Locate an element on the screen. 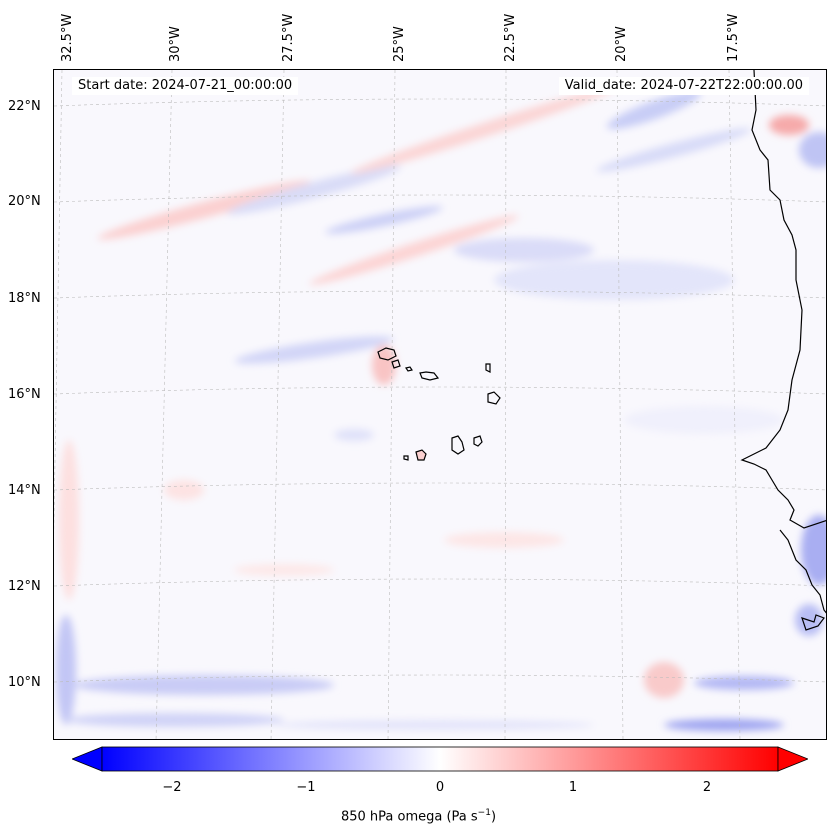 The height and width of the screenshot is (839, 837). lat-label-18n: 18°N is located at coordinates (24, 298).